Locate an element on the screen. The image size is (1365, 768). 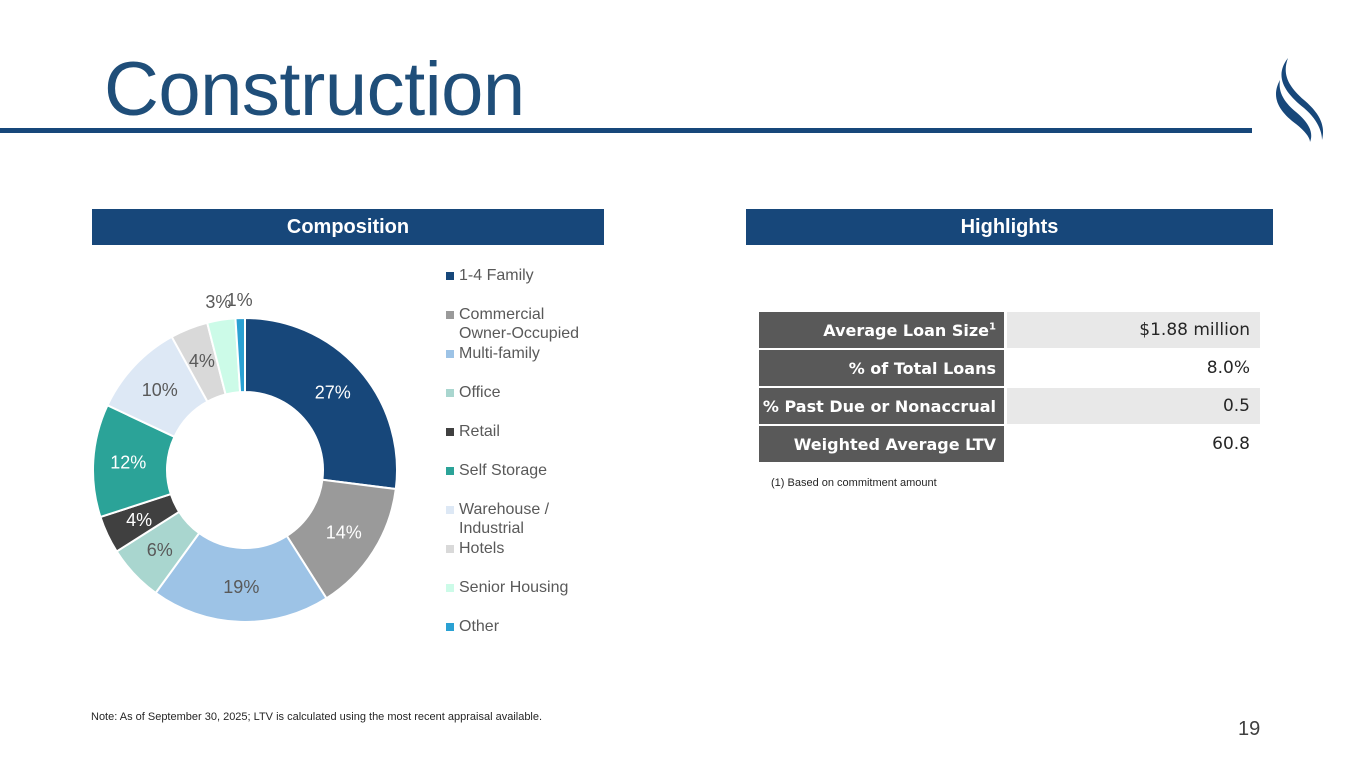
highlights-header: Highlights is located at coordinates (1009, 227).